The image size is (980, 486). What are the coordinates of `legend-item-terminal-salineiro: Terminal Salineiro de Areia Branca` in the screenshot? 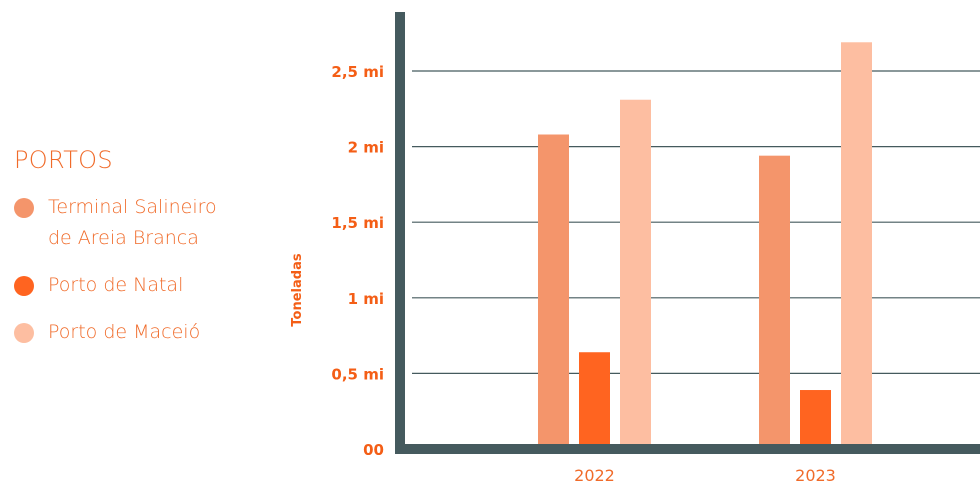 It's located at (144, 225).